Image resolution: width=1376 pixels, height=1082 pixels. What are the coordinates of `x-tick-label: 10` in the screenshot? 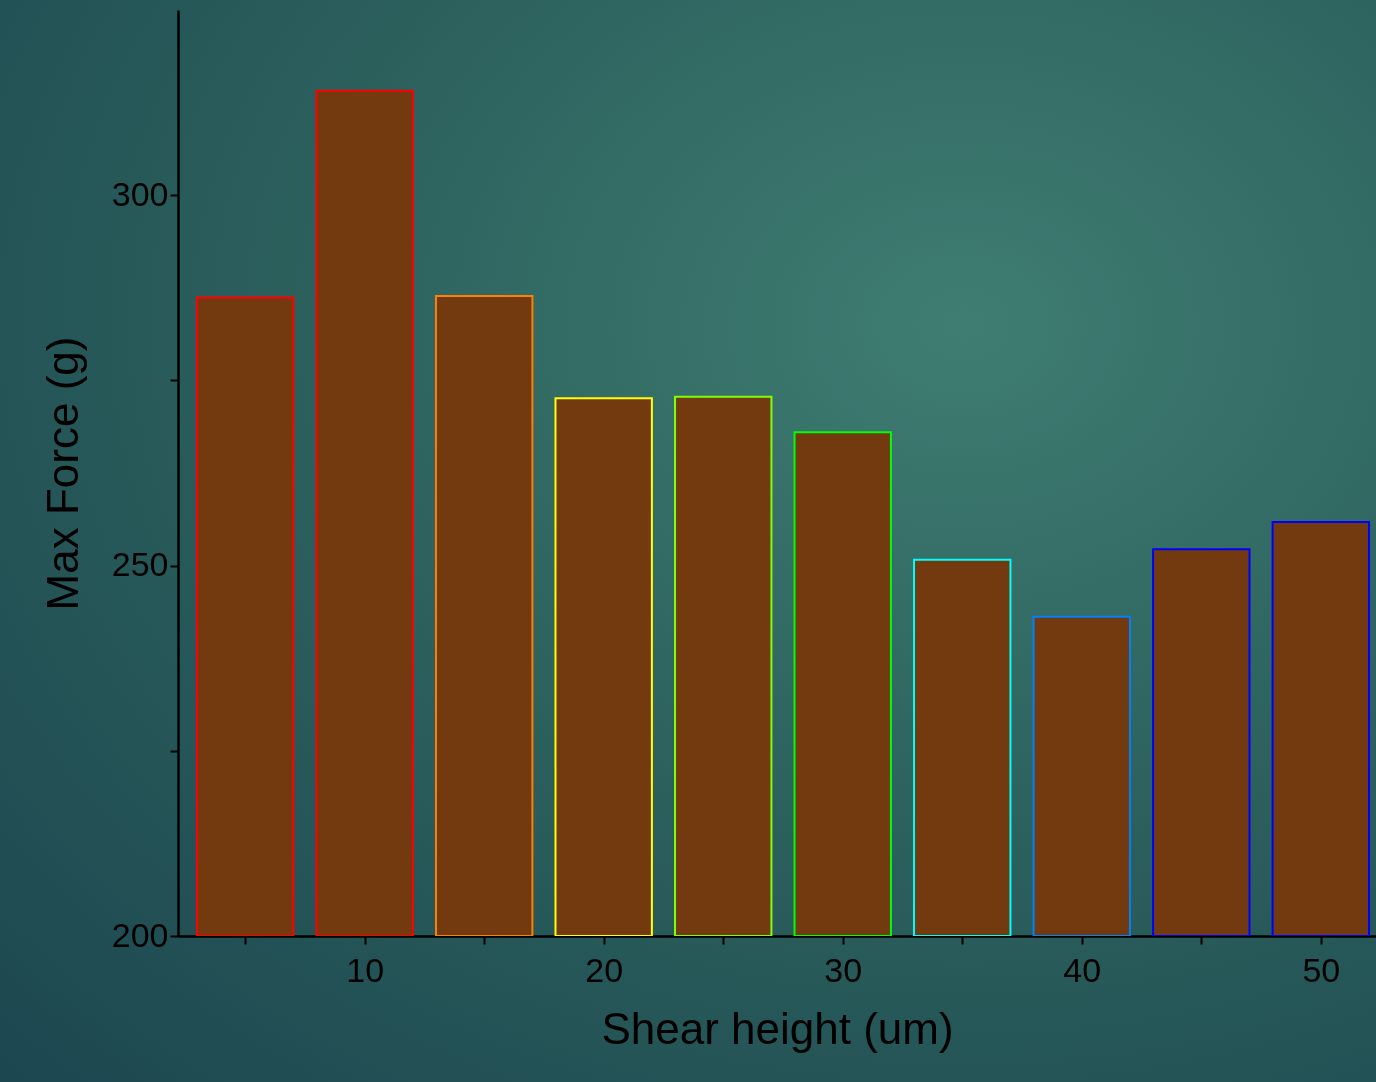 It's located at (365, 969).